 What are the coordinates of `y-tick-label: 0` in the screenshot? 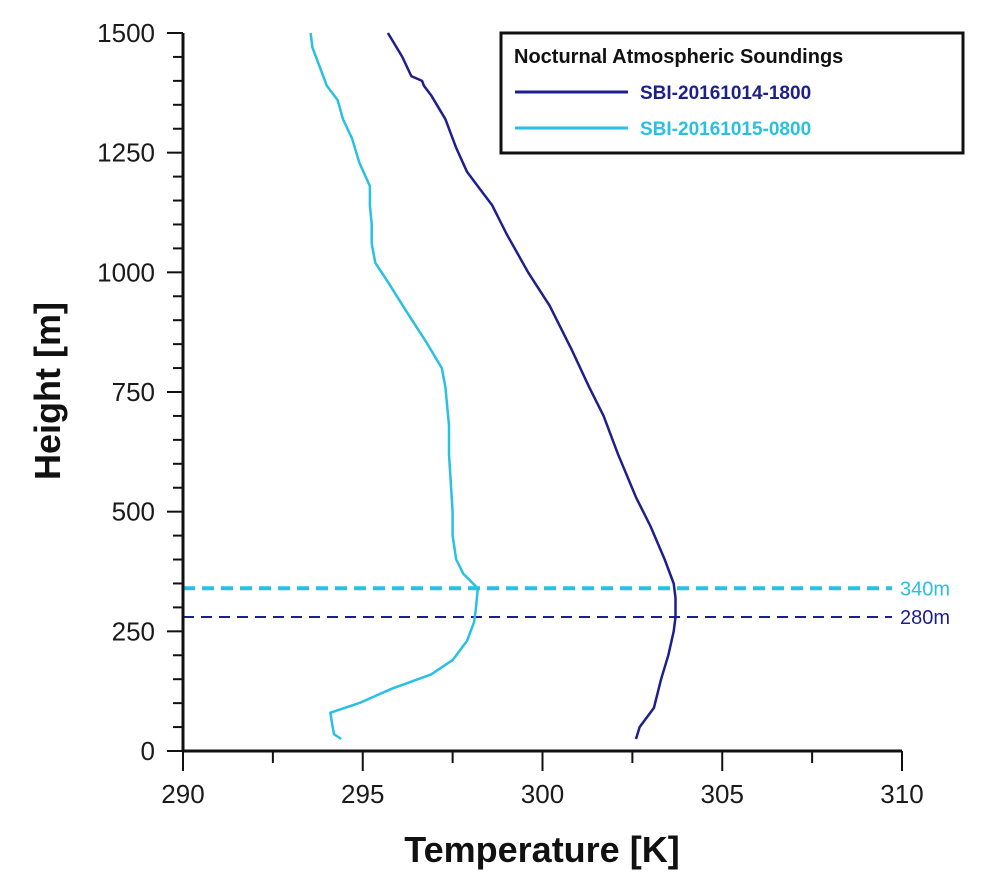 It's located at (148, 751).